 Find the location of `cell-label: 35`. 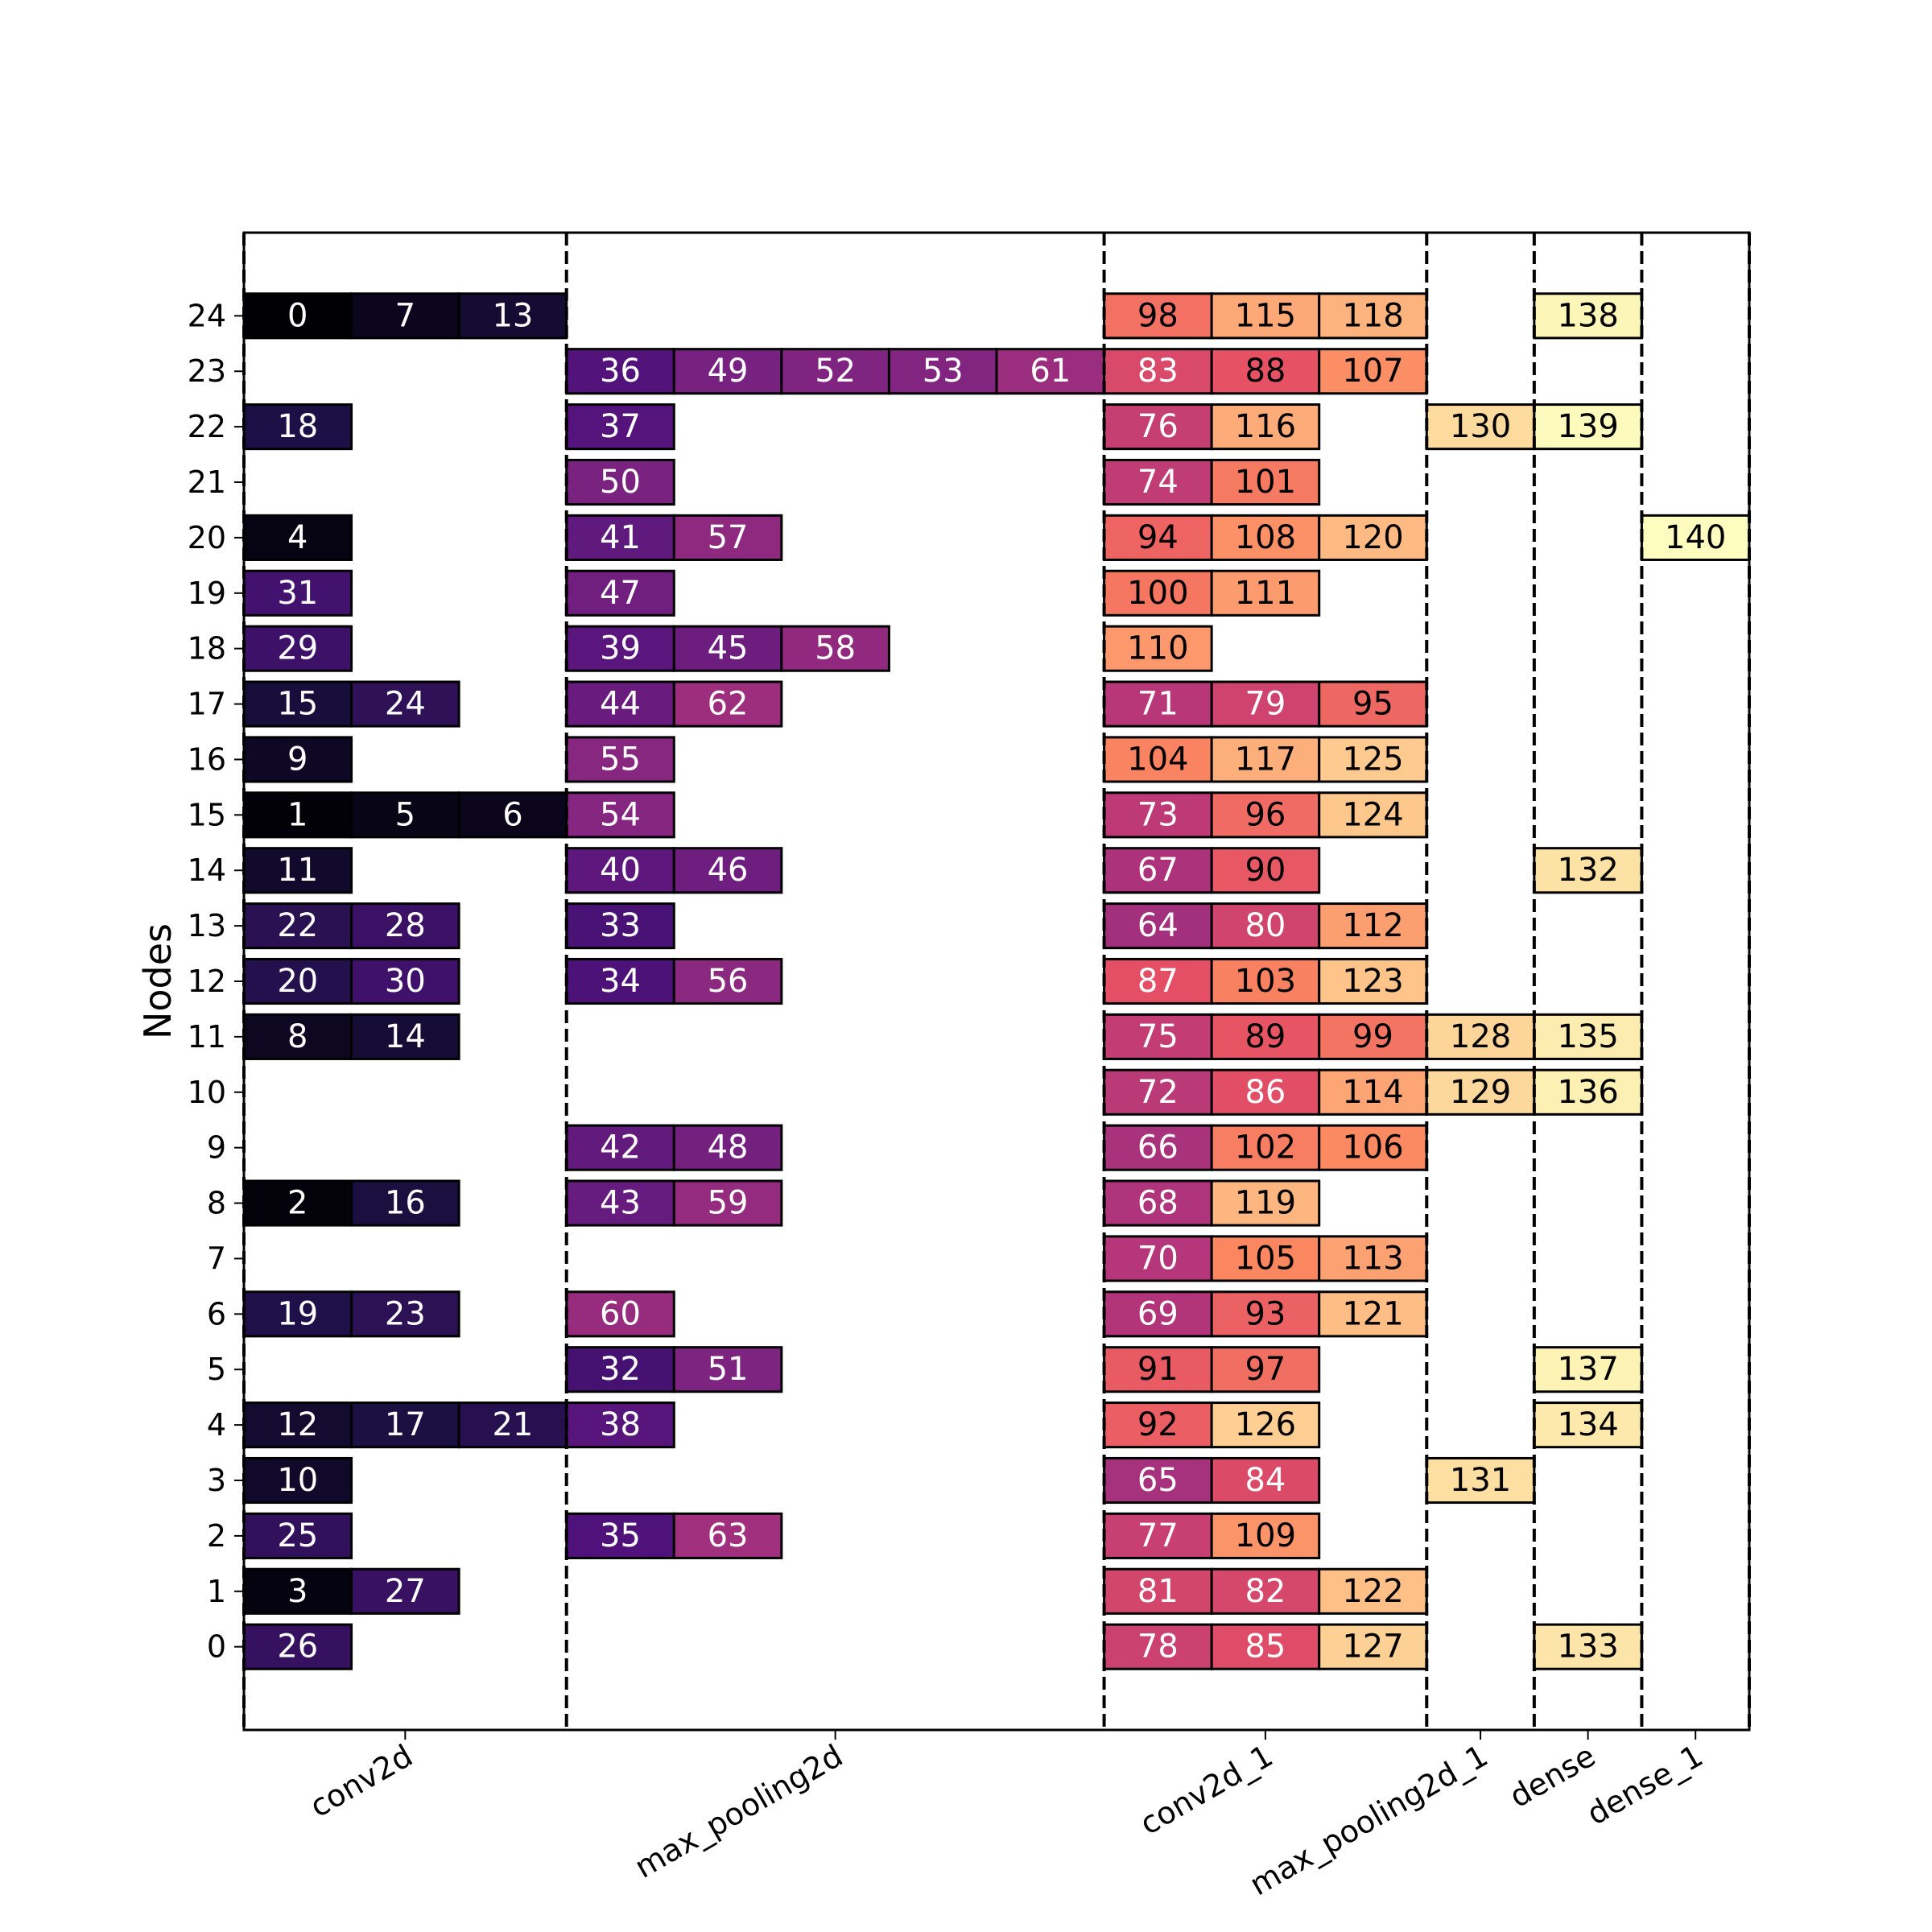

cell-label: 35 is located at coordinates (620, 1535).